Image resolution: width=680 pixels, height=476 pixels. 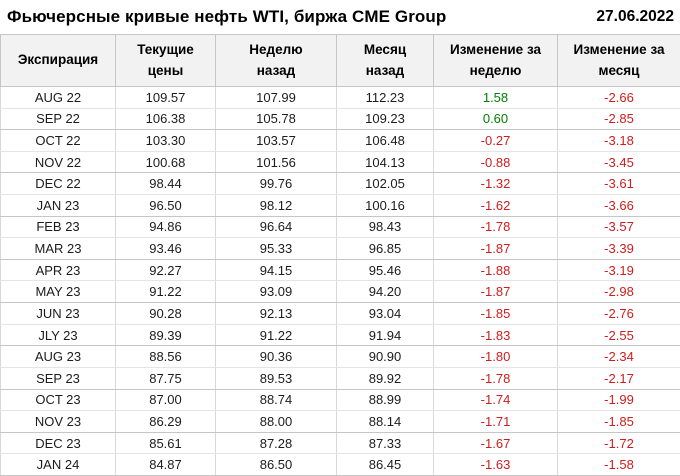 I want to click on table-row: JAN 23 96.50 98.12 100.16 -1.62 -3.66, so click(x=340, y=205).